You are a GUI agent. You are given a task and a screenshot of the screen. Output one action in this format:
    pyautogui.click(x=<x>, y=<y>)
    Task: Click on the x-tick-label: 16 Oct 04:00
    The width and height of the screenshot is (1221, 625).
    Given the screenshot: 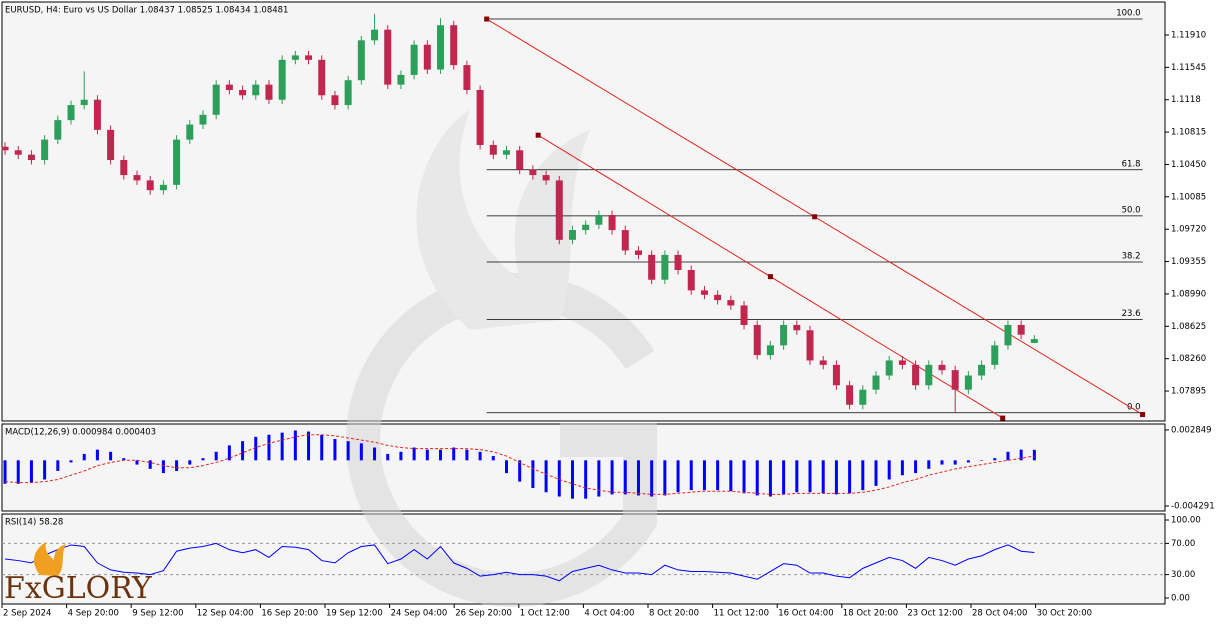 What is the action you would take?
    pyautogui.click(x=805, y=614)
    